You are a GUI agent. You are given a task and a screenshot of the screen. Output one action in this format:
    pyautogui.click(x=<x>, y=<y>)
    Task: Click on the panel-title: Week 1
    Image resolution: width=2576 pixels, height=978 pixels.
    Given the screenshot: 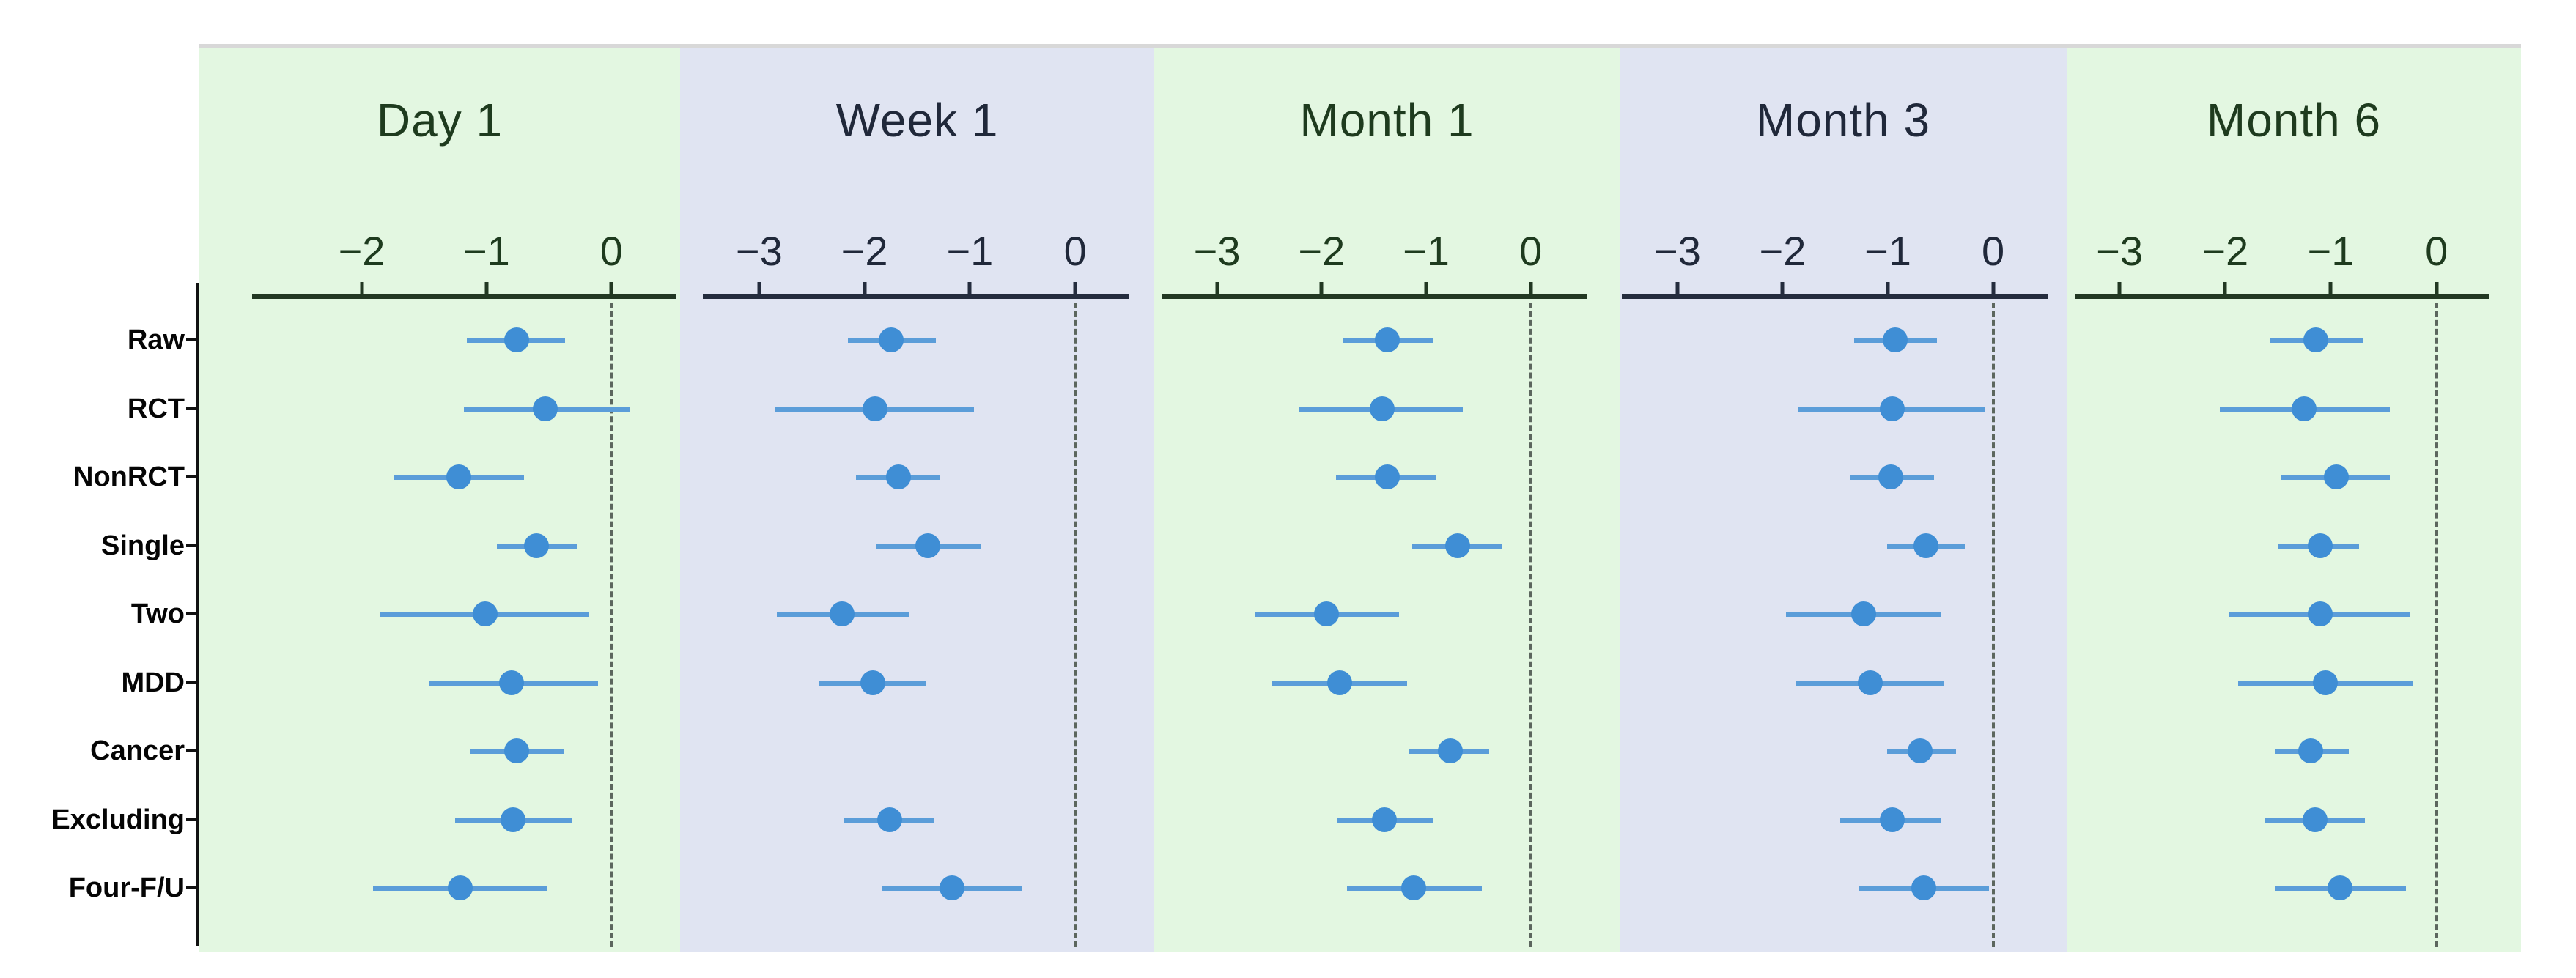 What is the action you would take?
    pyautogui.click(x=917, y=120)
    